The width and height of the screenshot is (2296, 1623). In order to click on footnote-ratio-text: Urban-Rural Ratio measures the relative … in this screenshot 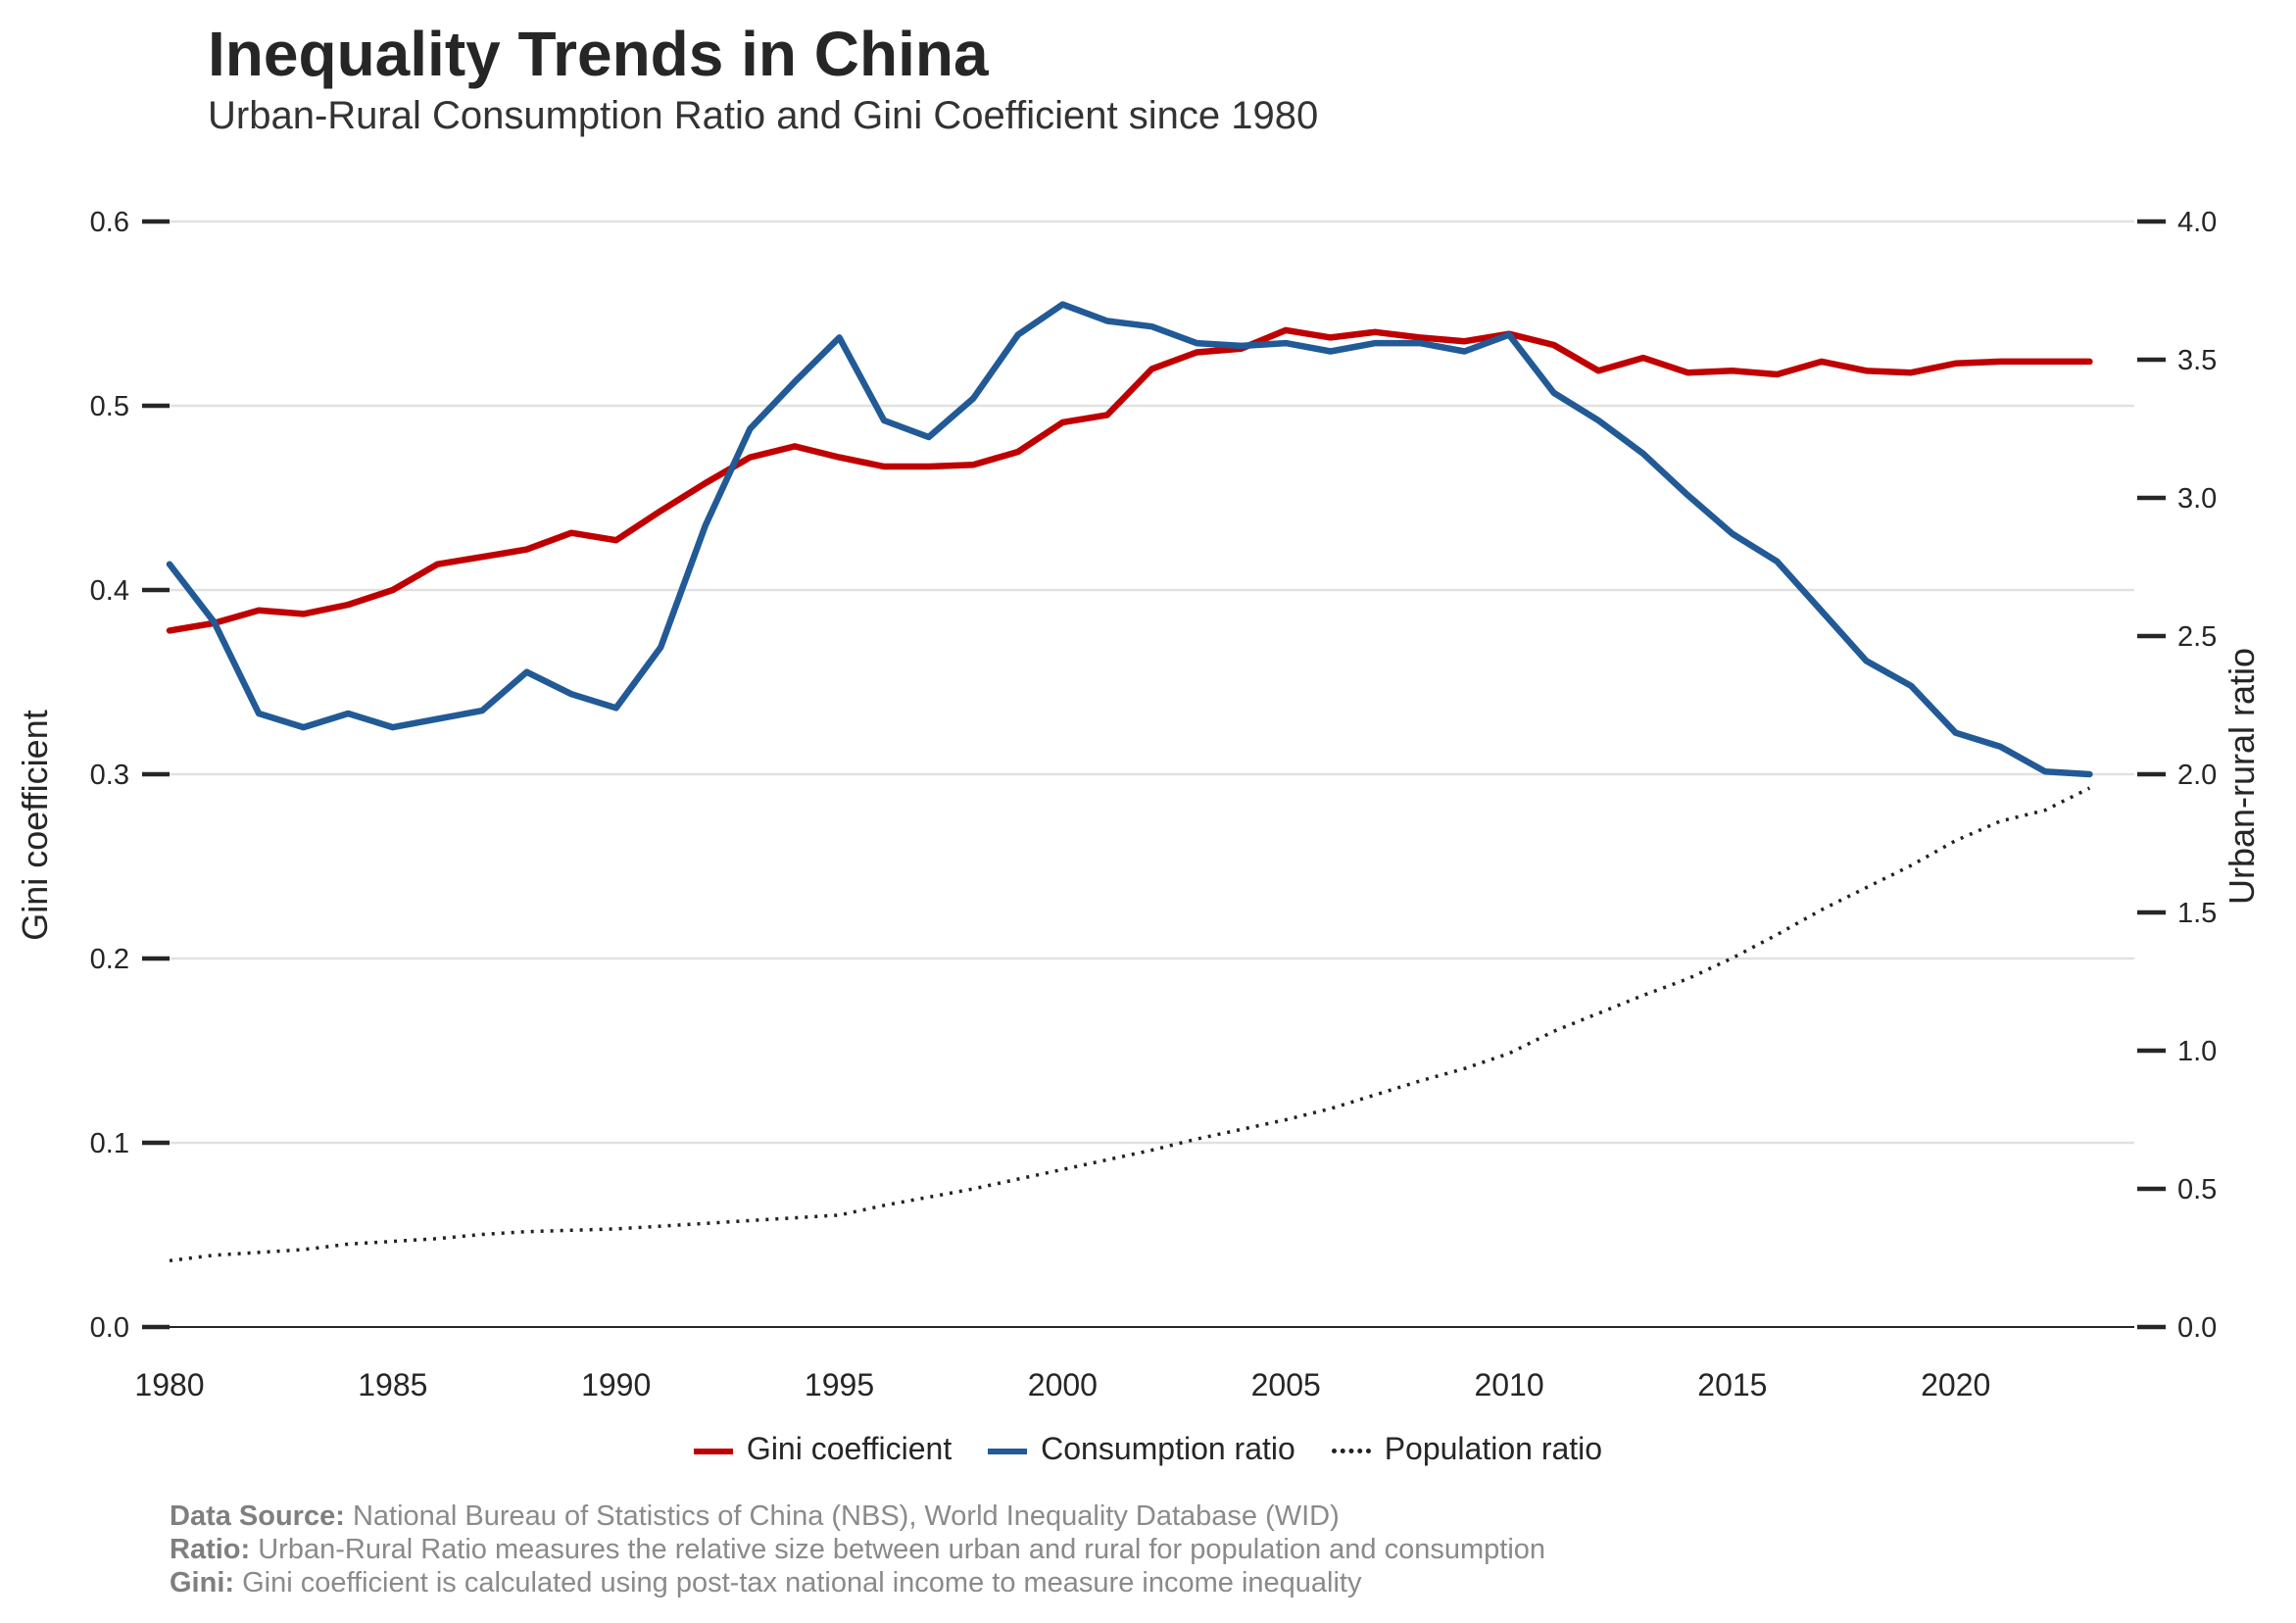, I will do `click(902, 1549)`.